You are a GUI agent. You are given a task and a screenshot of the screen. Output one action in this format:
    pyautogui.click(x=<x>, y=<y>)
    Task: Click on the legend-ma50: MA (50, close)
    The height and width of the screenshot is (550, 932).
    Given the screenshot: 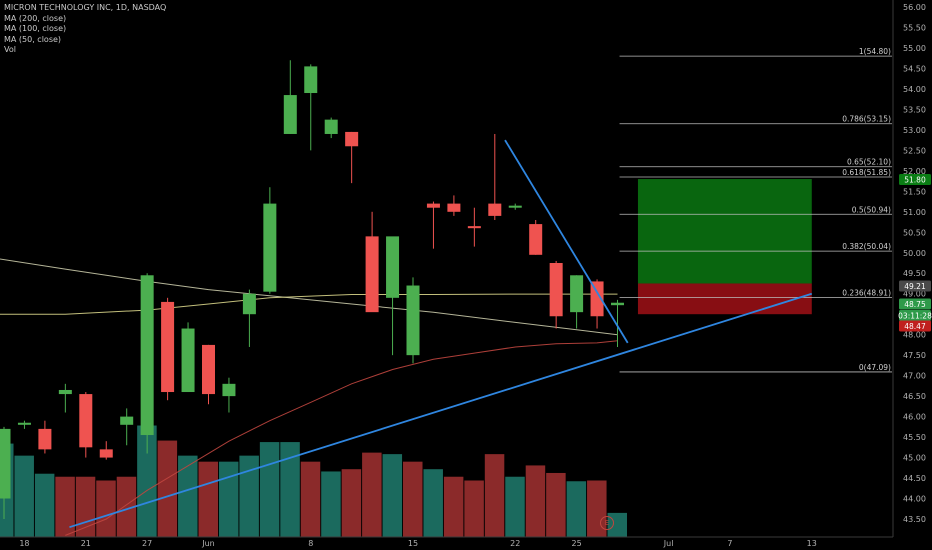 What is the action you would take?
    pyautogui.click(x=33, y=39)
    